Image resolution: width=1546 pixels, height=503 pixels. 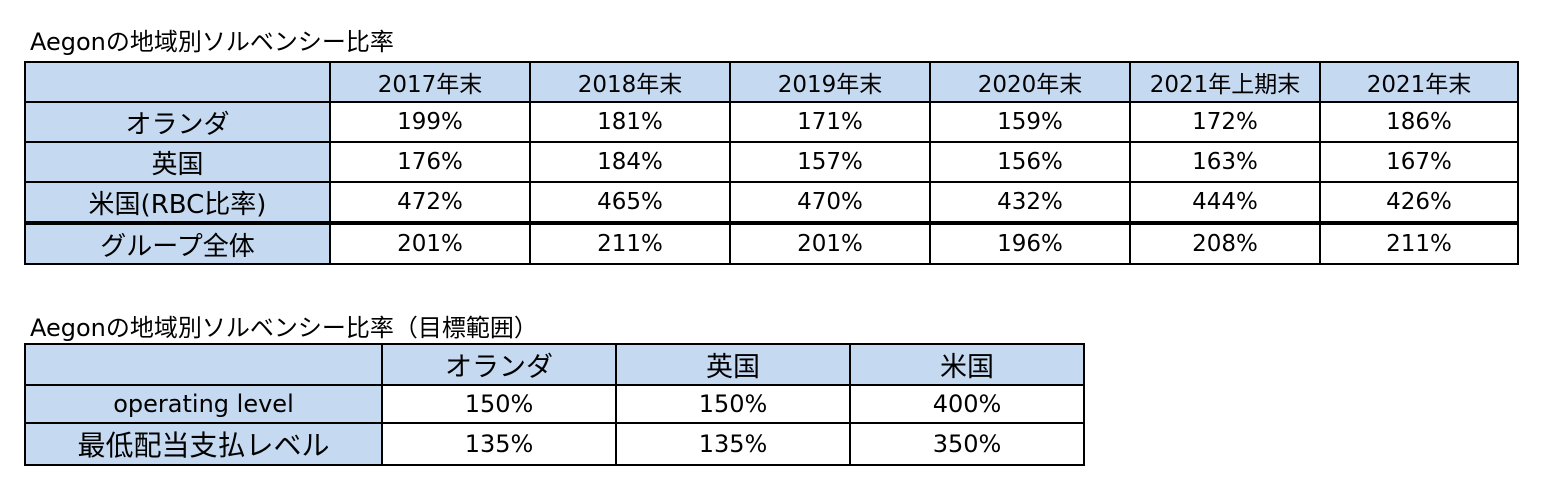 What do you see at coordinates (967, 404) in the screenshot?
I see `table-cell: 400%` at bounding box center [967, 404].